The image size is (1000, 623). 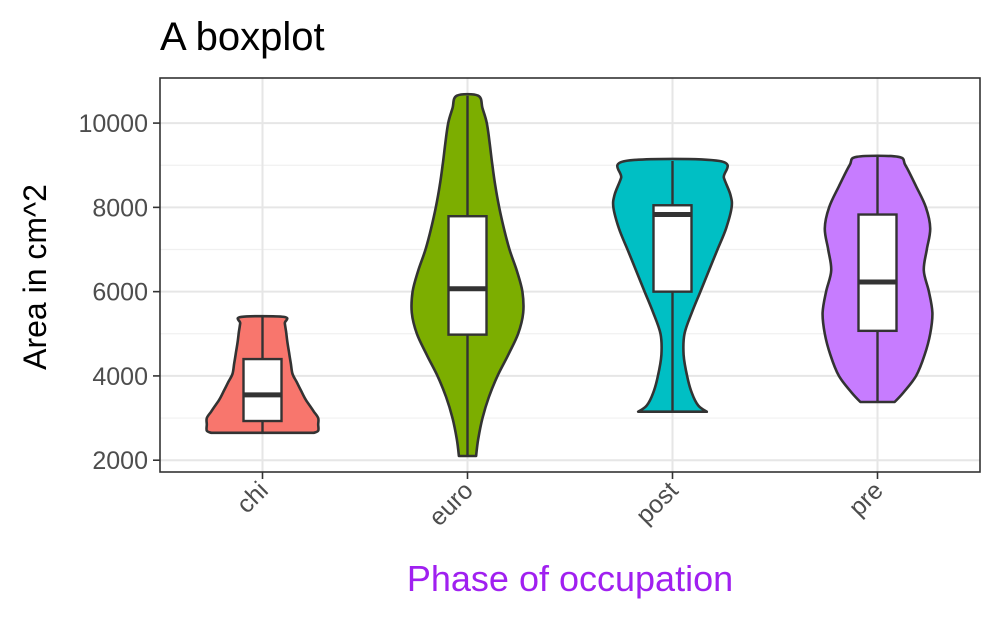 What do you see at coordinates (672, 248) in the screenshot?
I see `box-post` at bounding box center [672, 248].